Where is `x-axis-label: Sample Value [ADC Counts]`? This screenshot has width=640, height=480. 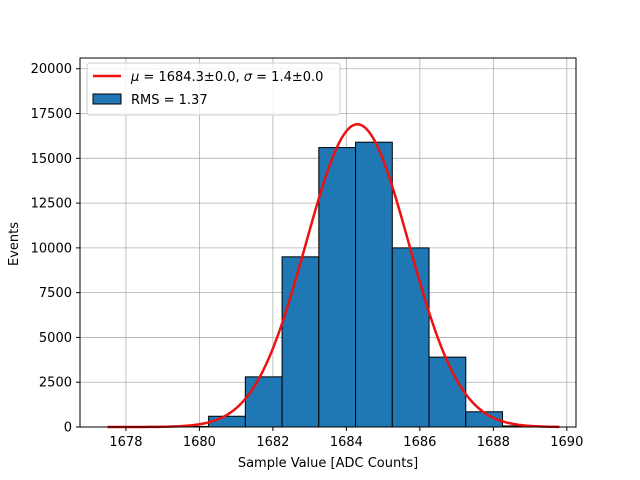 x-axis-label: Sample Value [ADC Counts] is located at coordinates (328, 463).